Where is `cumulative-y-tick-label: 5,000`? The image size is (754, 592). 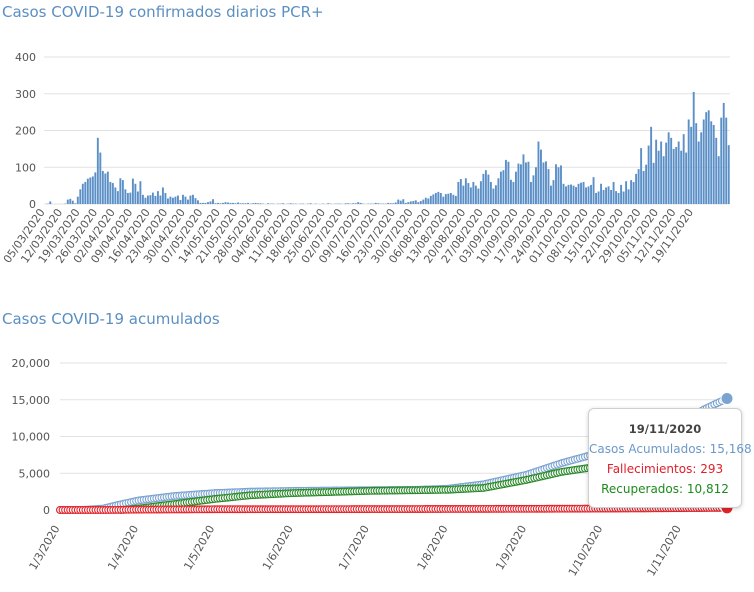 cumulative-y-tick-label: 5,000 is located at coordinates (35, 473).